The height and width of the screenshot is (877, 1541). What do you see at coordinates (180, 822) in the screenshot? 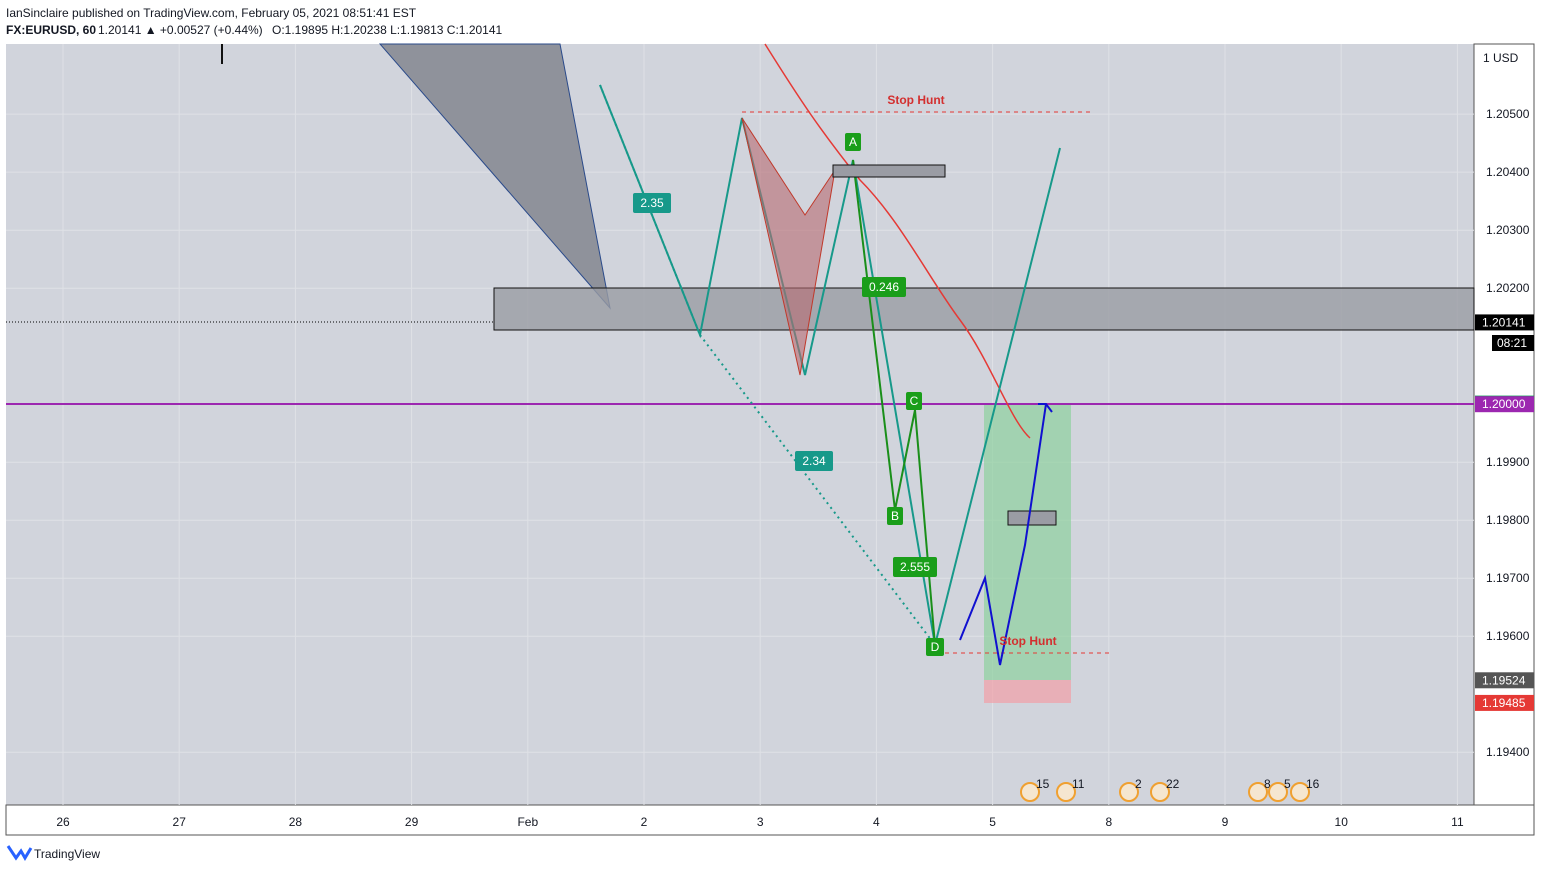
I see `x-tick-label: 27` at bounding box center [180, 822].